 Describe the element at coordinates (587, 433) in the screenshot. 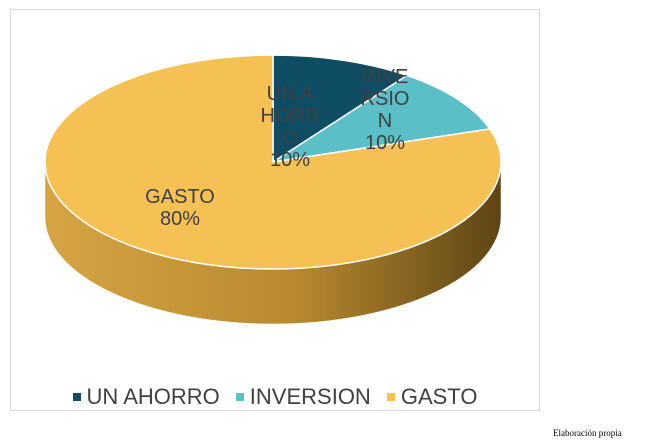

I see `caption: Elaboración propia` at that location.